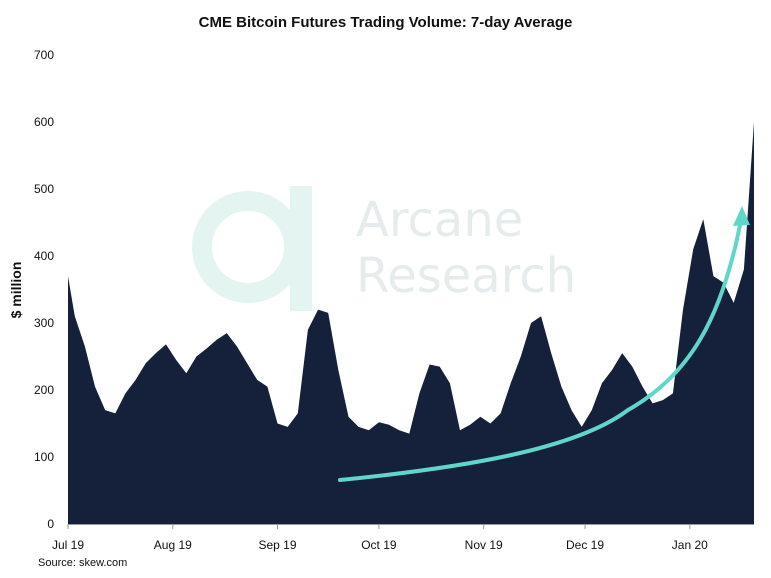  What do you see at coordinates (301, 248) in the screenshot?
I see `watermark-logo-bar` at bounding box center [301, 248].